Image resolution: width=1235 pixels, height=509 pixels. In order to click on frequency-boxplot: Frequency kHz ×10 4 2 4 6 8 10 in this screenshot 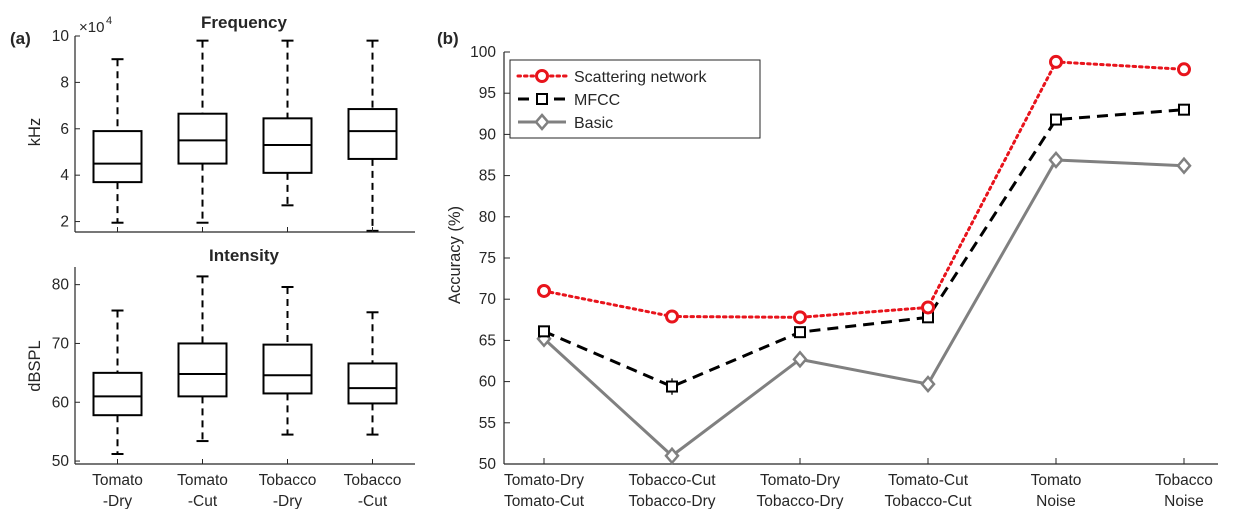, I will do `click(220, 123)`.